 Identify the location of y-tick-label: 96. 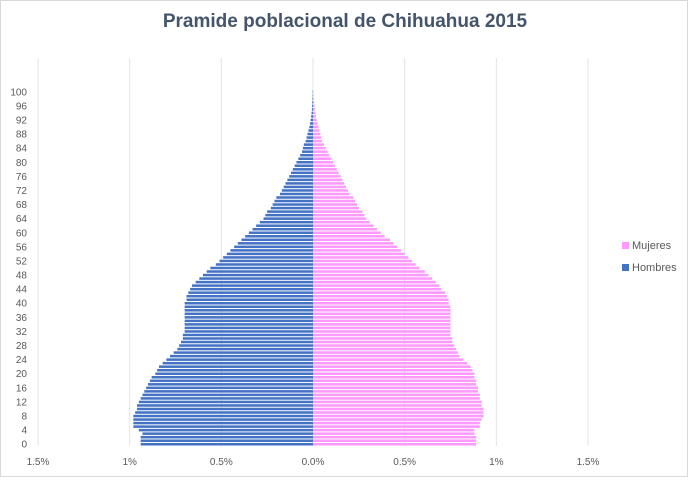
(22, 106).